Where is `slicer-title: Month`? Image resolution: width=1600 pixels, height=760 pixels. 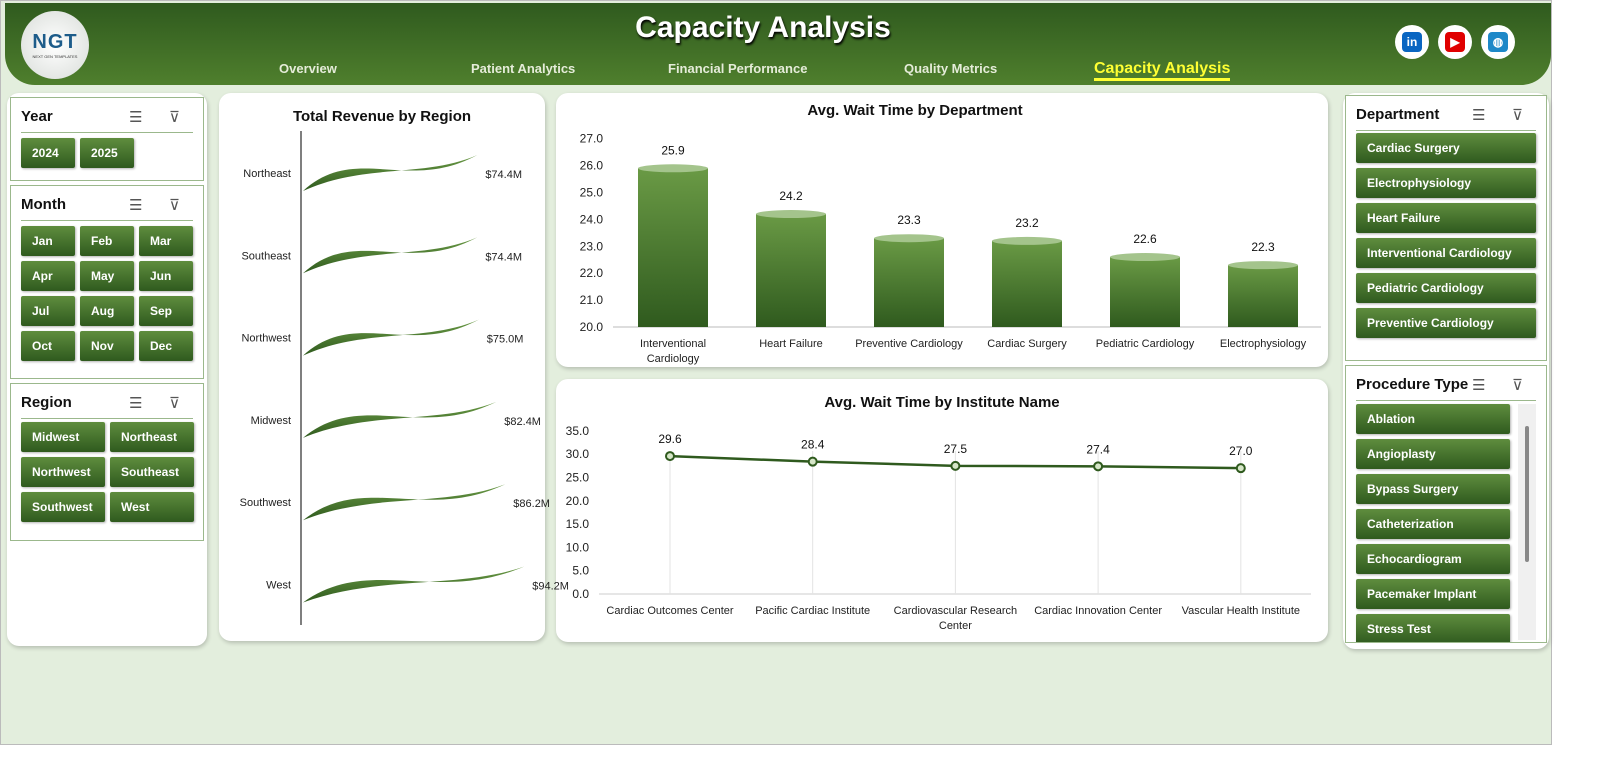
slicer-title: Month is located at coordinates (43, 204).